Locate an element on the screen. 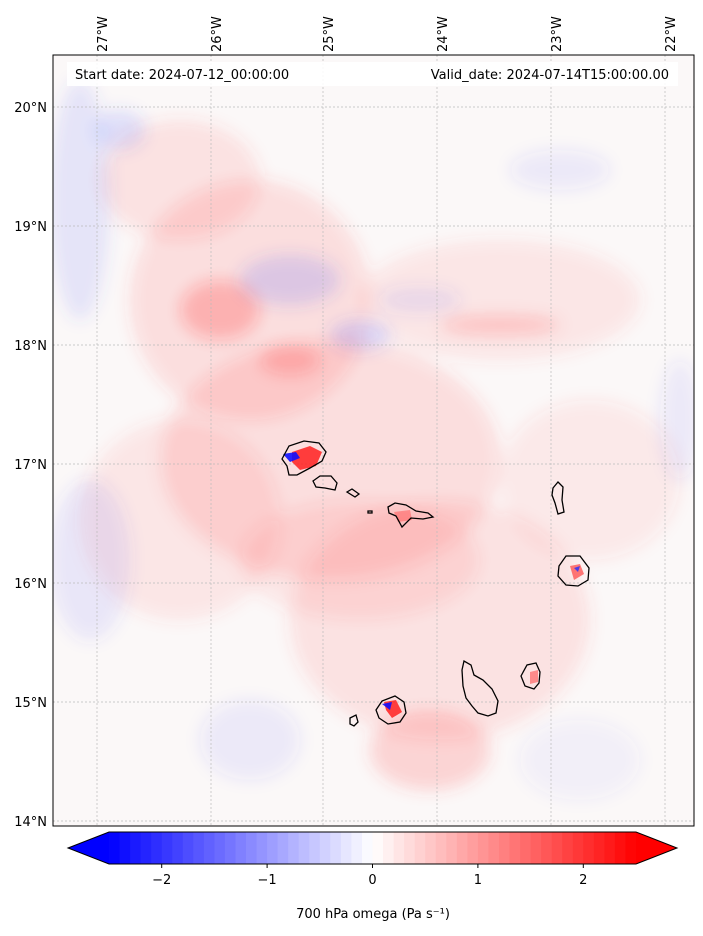 This screenshot has height=936, width=703. colorbar-tick-label: −1 is located at coordinates (267, 880).